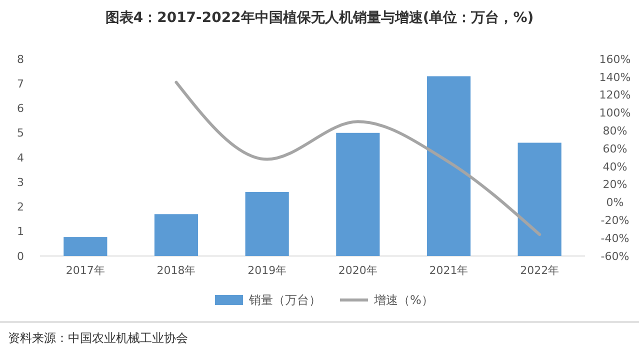 This screenshot has width=639, height=362. I want to click on y-tick-label: 1, so click(20, 231).